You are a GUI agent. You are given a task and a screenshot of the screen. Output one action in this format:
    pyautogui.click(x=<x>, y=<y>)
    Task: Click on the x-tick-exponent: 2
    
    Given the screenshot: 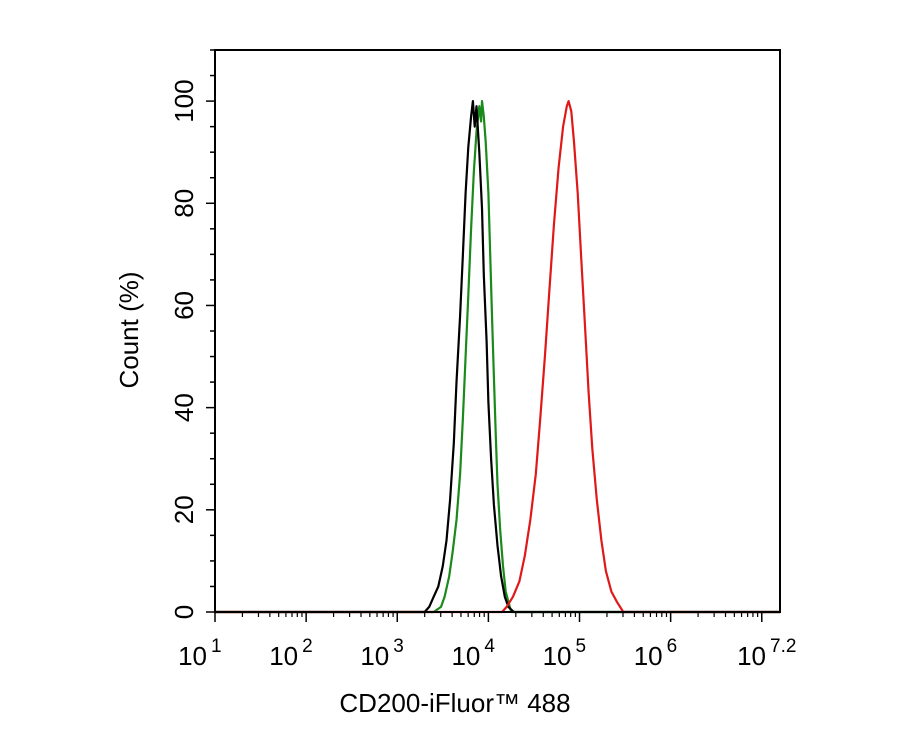 What is the action you would take?
    pyautogui.click(x=307, y=646)
    